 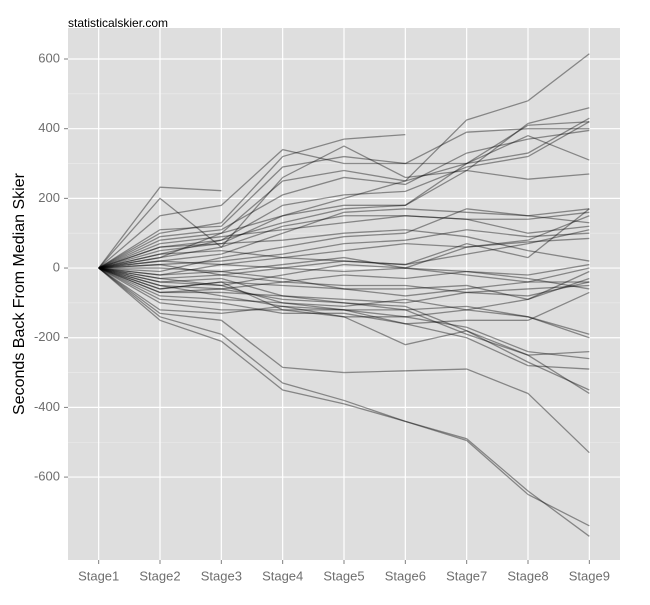 I want to click on y-tick-label: -400, so click(x=47, y=406).